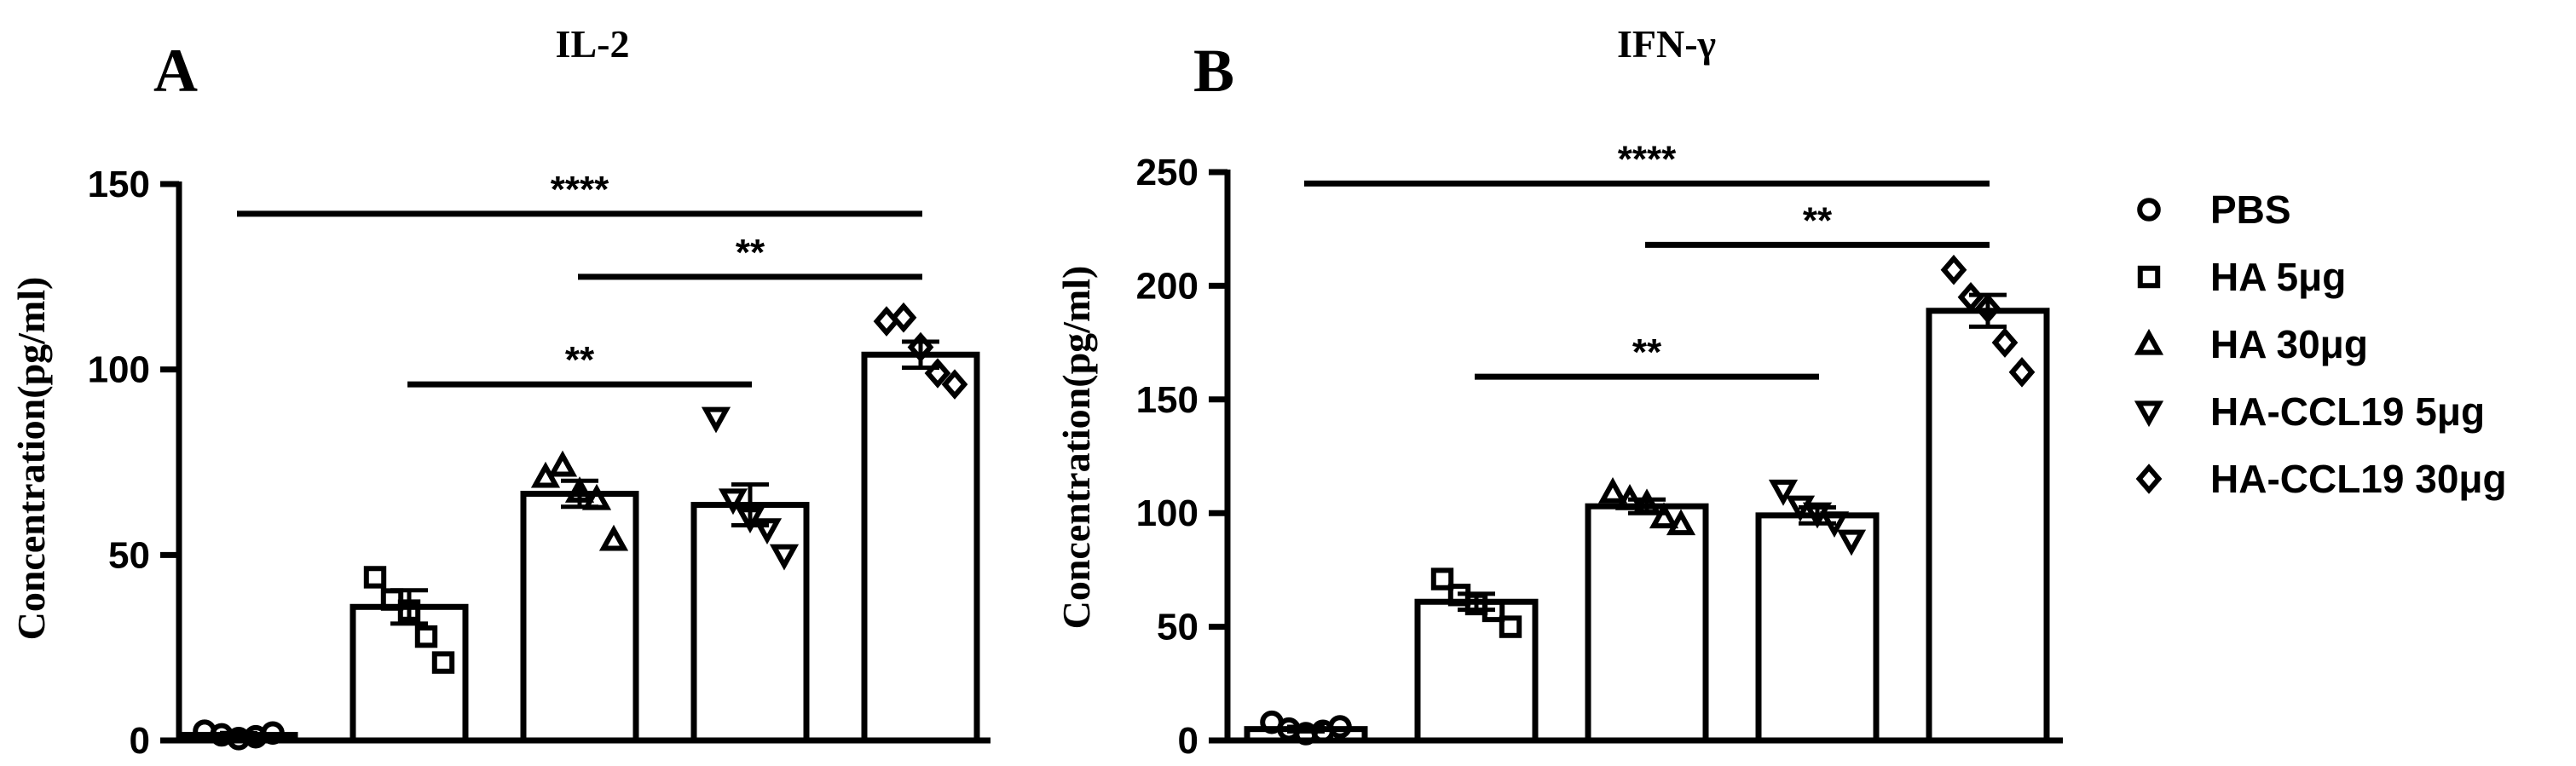 The image size is (2576, 766). I want to click on legend-item-ha-5ug: HA 5μg, so click(2241, 277).